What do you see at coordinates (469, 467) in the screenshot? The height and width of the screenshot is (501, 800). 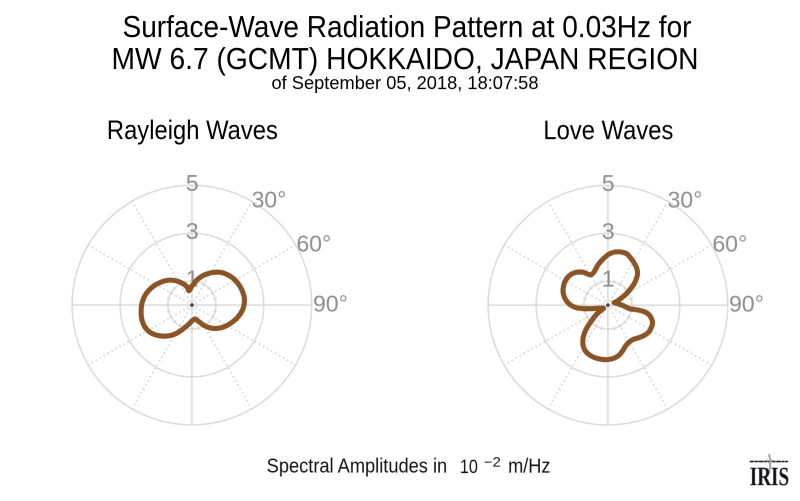 I see `svg-text: 10` at bounding box center [469, 467].